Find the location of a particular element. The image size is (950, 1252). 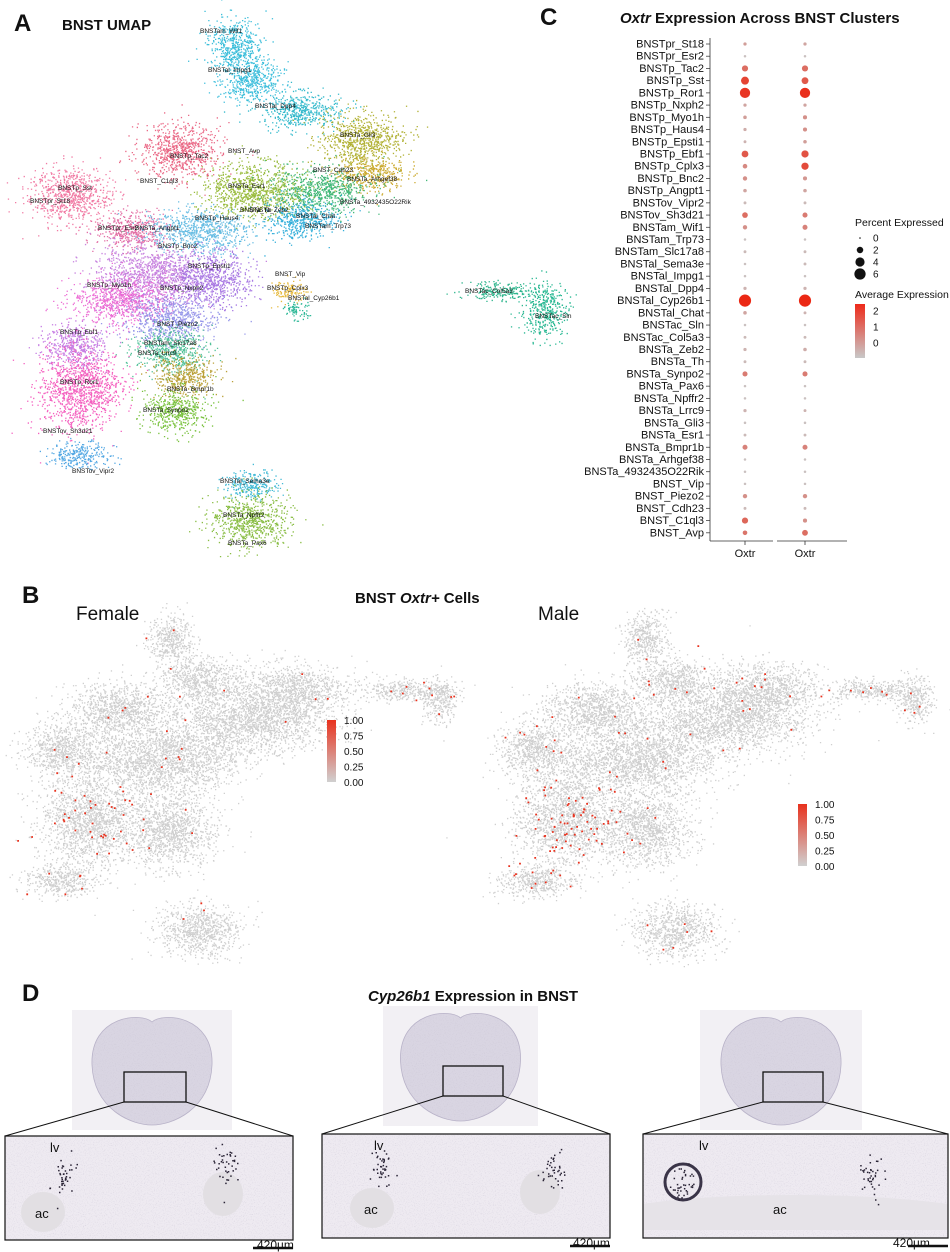

dotplot-row-label: BNST_Avp is located at coordinates (677, 533).